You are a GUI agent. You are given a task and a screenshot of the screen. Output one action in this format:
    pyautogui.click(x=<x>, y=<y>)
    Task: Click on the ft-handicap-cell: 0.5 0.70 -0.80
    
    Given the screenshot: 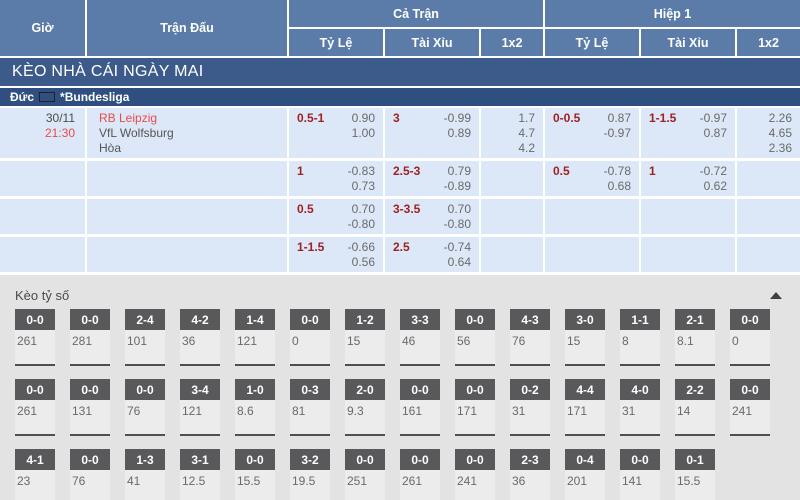 What is the action you would take?
    pyautogui.click(x=336, y=216)
    